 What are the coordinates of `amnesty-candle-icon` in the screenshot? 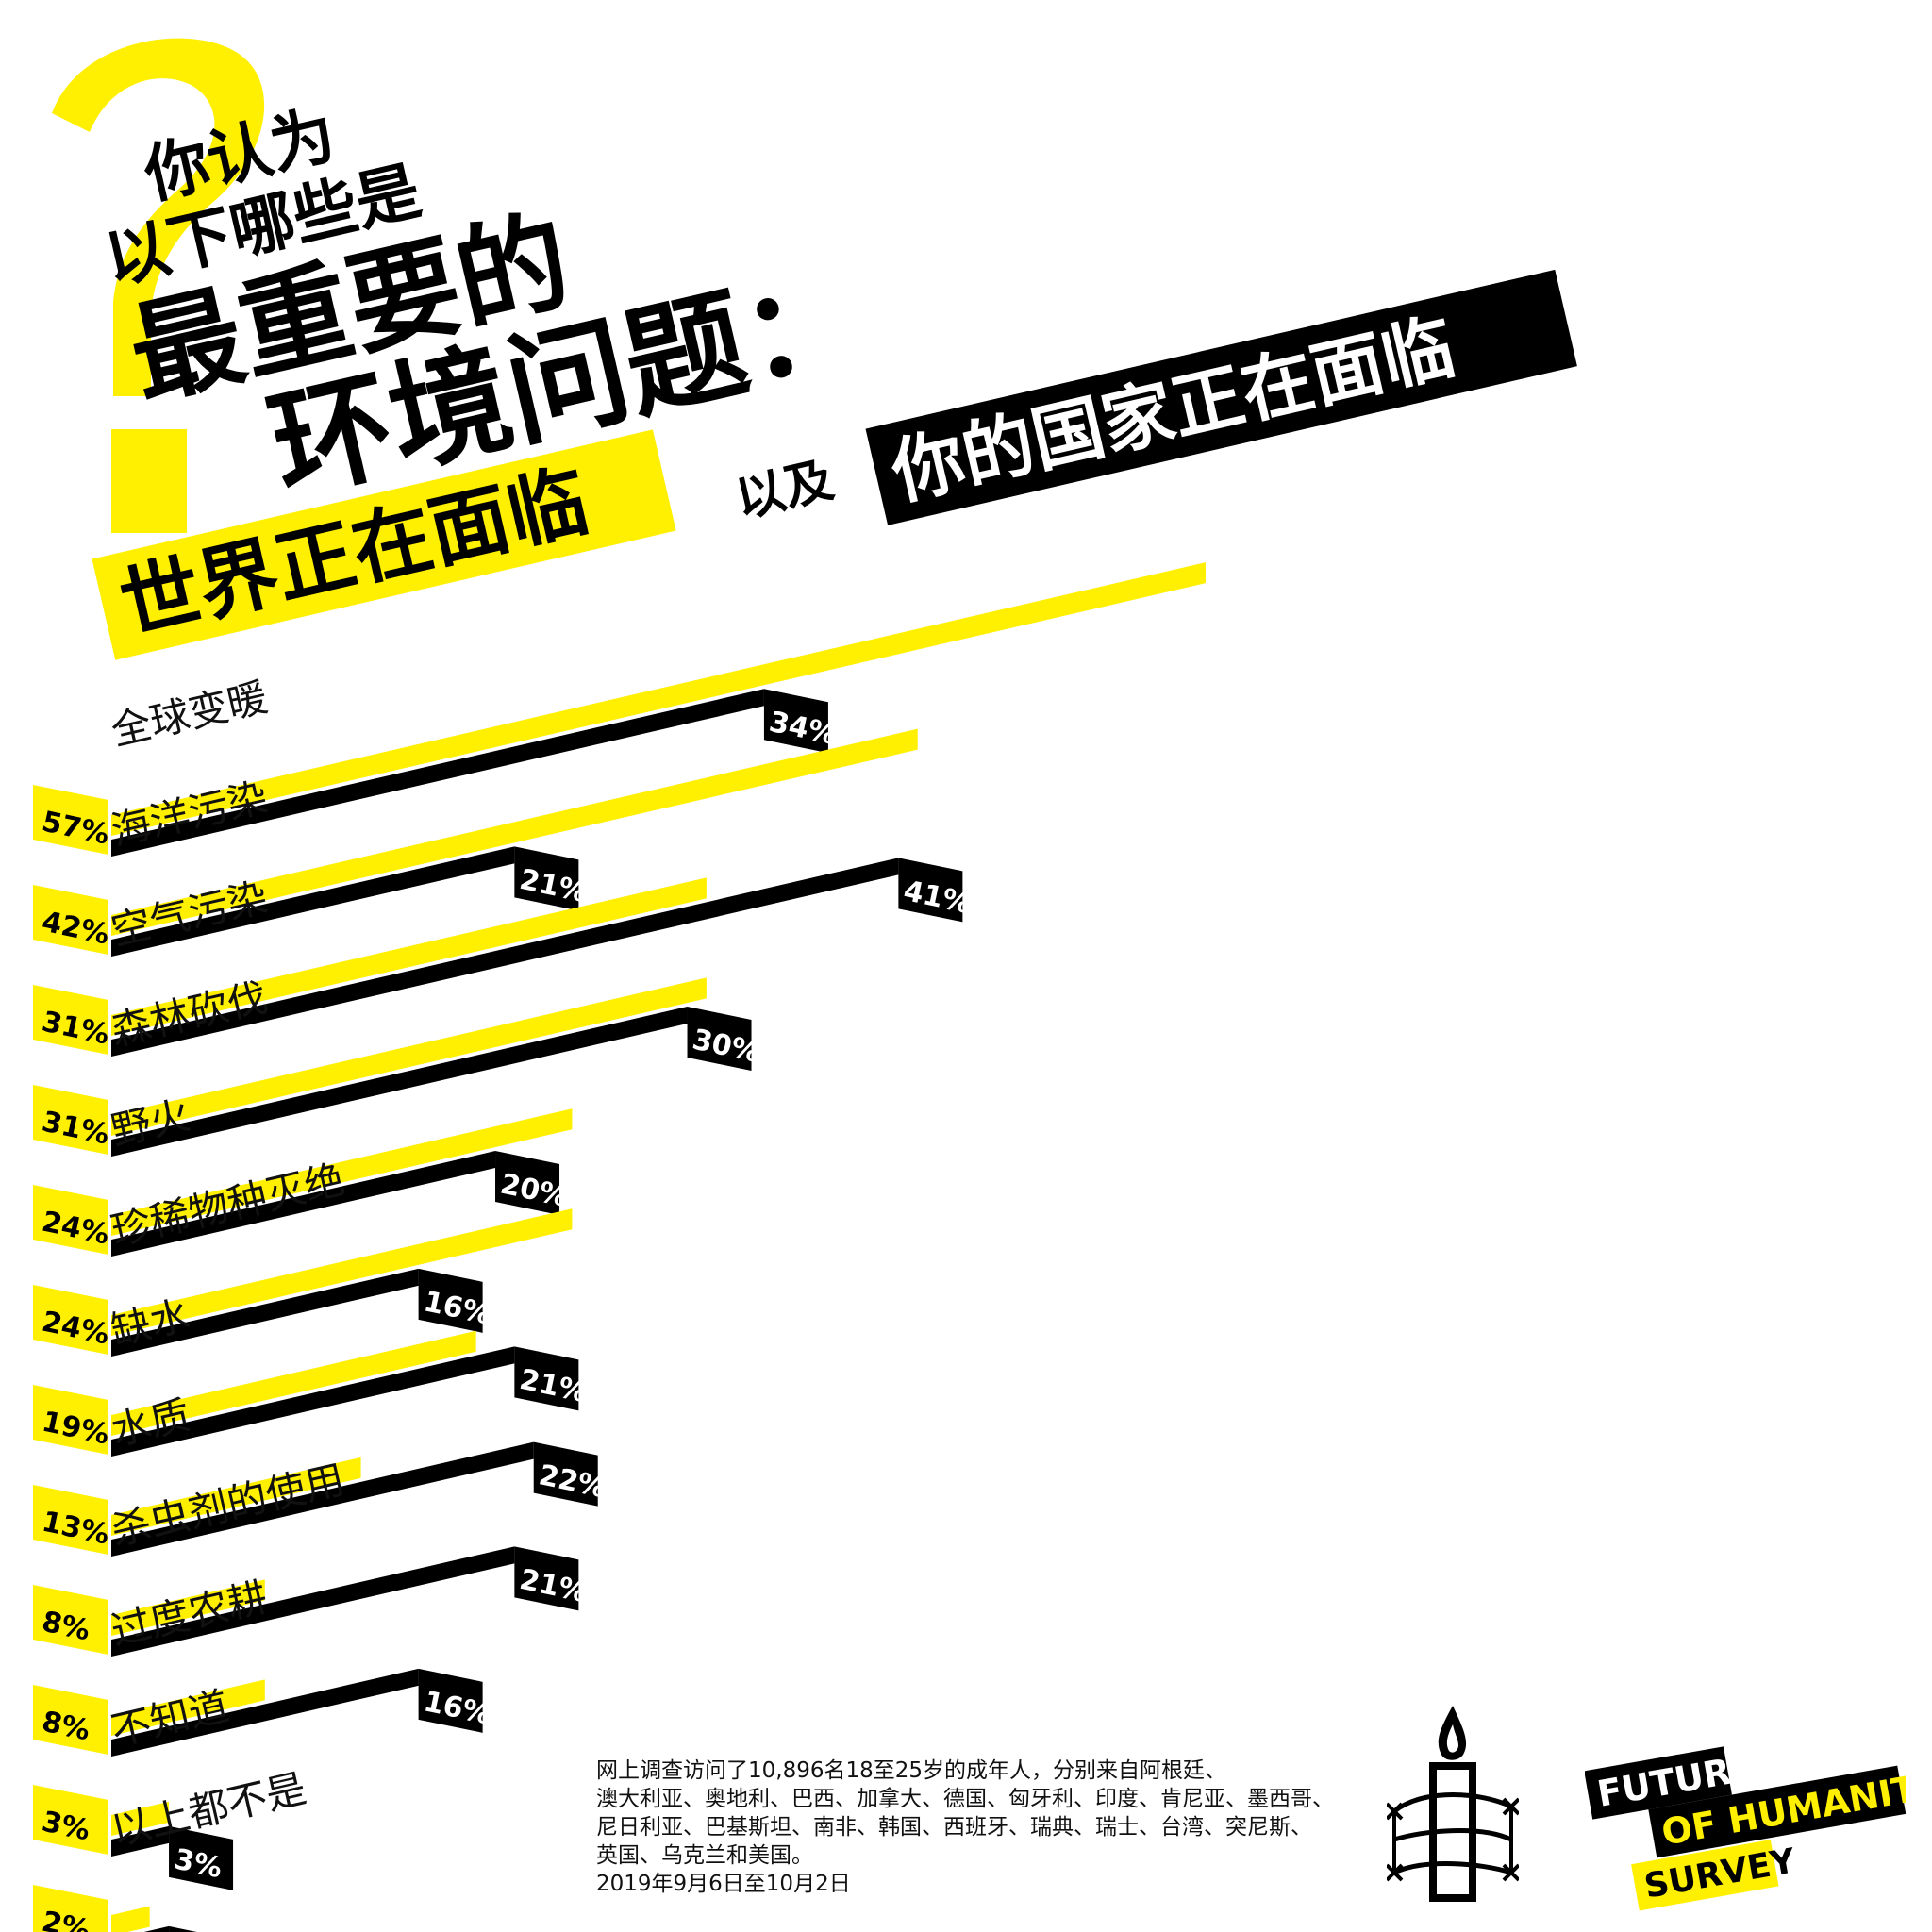 It's located at (1453, 1804).